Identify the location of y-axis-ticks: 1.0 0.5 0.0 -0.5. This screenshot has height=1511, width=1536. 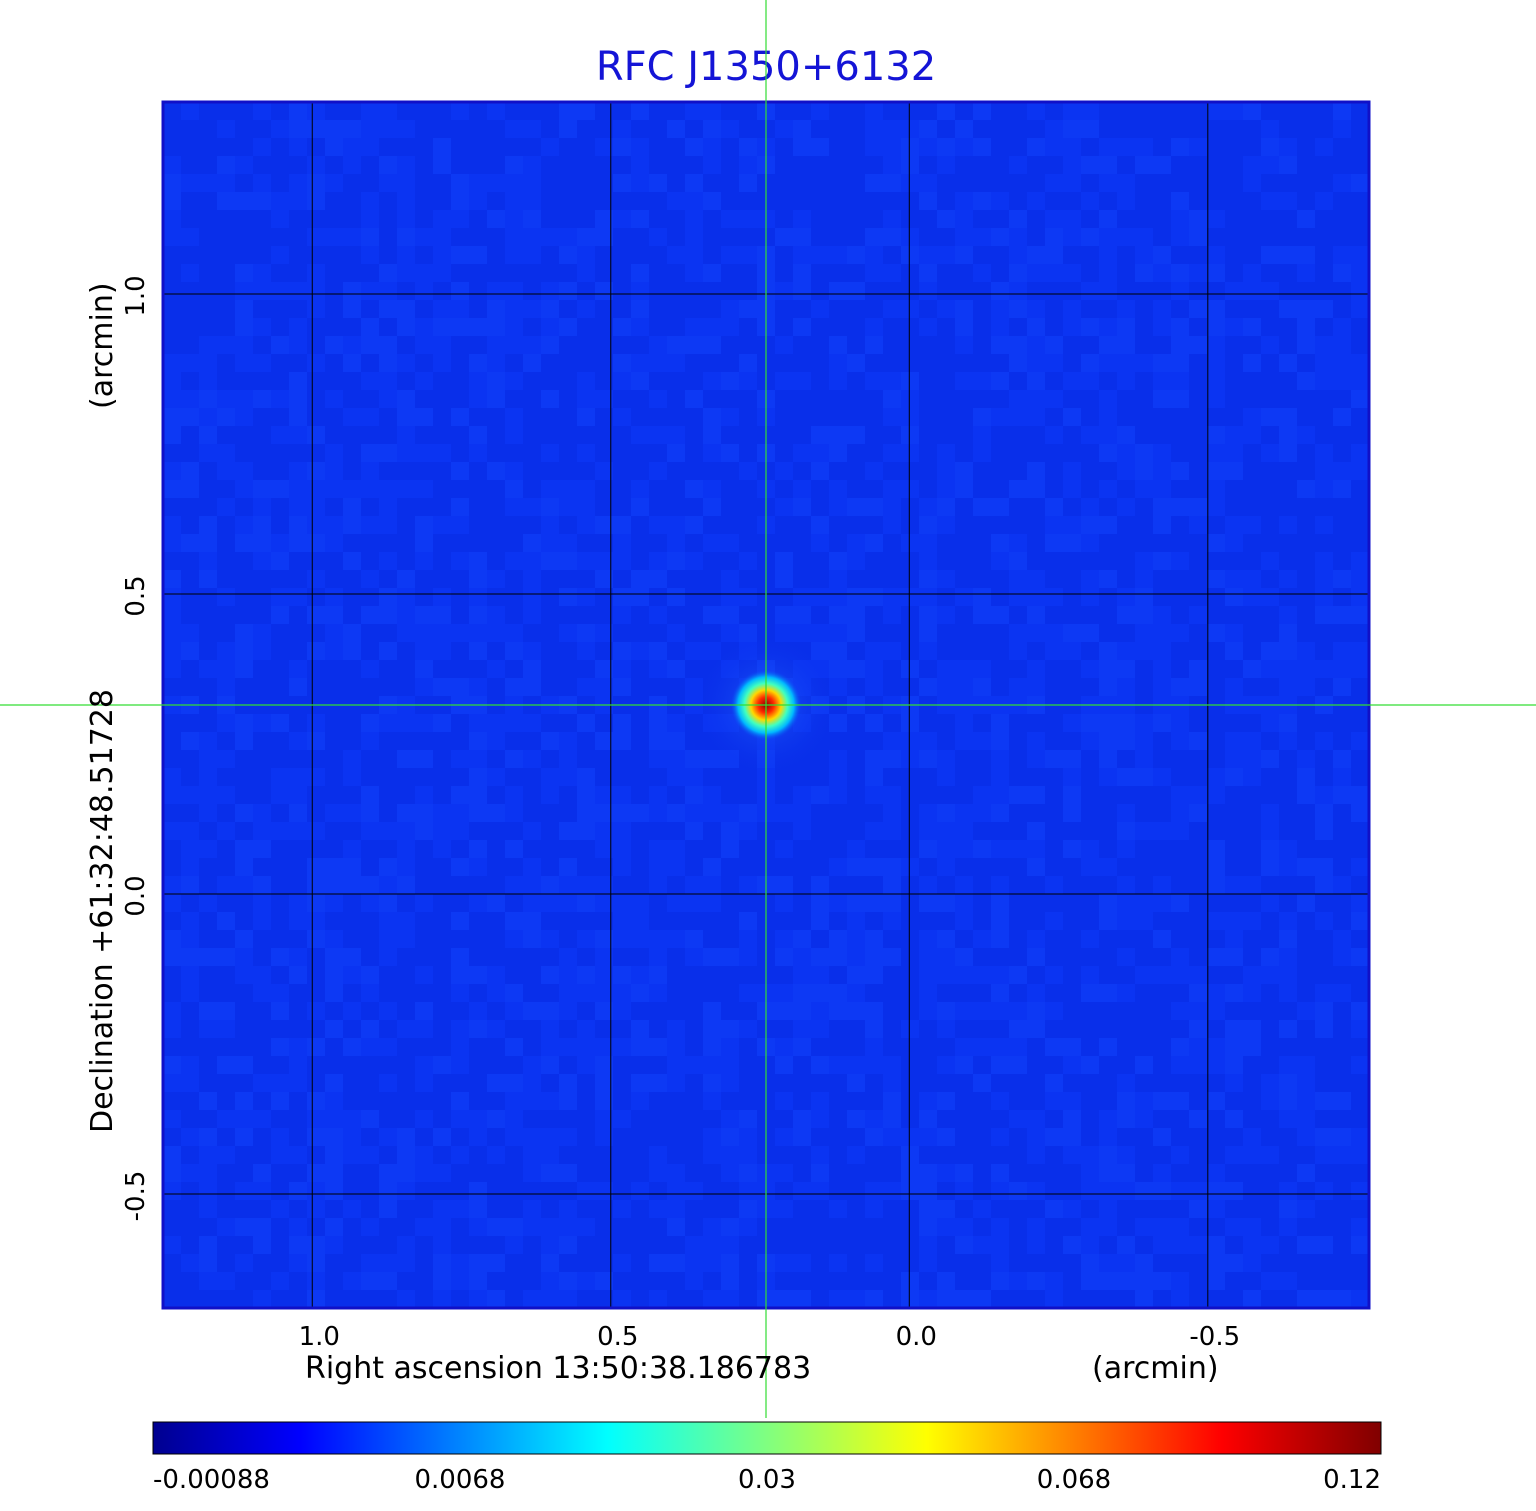
(136, 748).